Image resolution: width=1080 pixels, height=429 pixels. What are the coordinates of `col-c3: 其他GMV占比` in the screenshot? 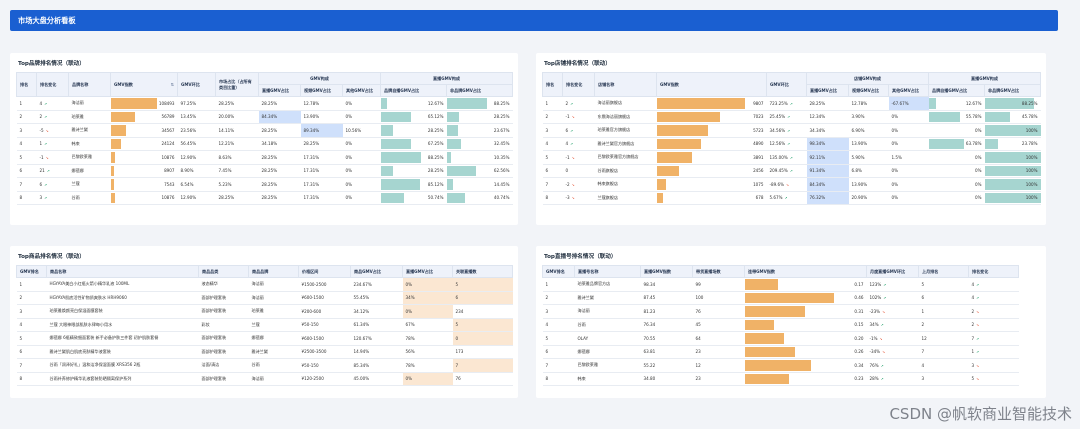 It's located at (908, 90).